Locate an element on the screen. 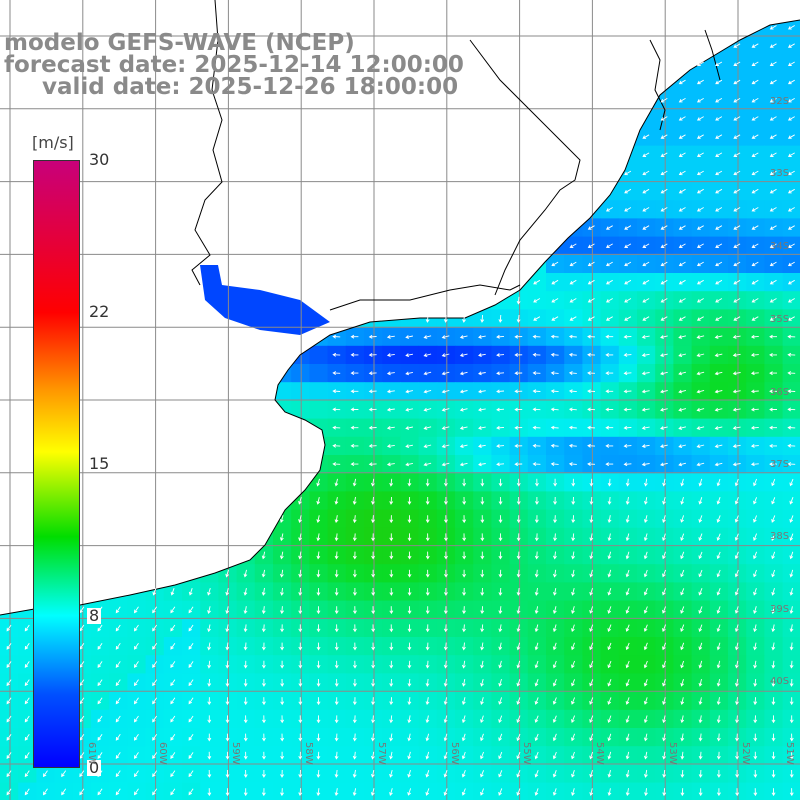 Image resolution: width=800 pixels, height=800 pixels. colorbar-tick-22: 22 is located at coordinates (99, 311).